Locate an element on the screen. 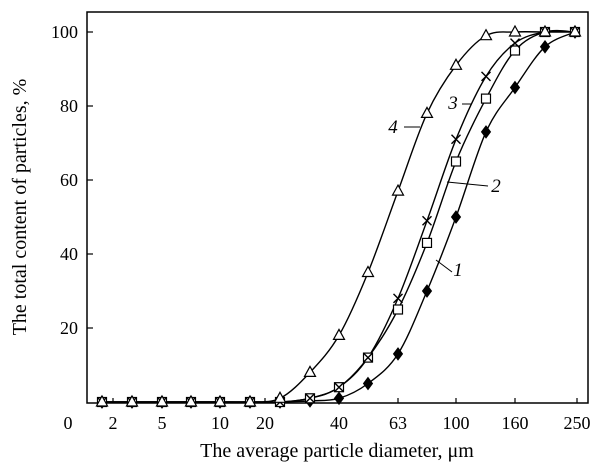 The image size is (607, 463). x-tick-label: 160 is located at coordinates (515, 423).